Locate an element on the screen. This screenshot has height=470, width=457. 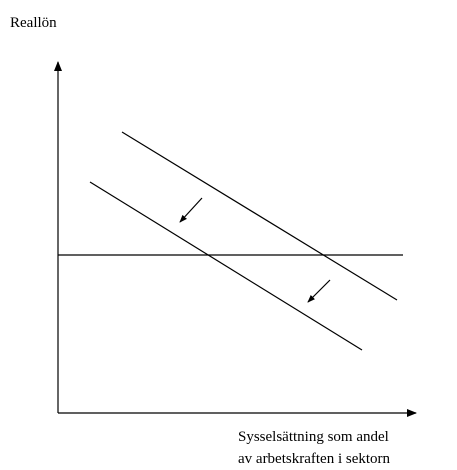
x-axis-label: Sysselsättning som andel is located at coordinates (313, 437).